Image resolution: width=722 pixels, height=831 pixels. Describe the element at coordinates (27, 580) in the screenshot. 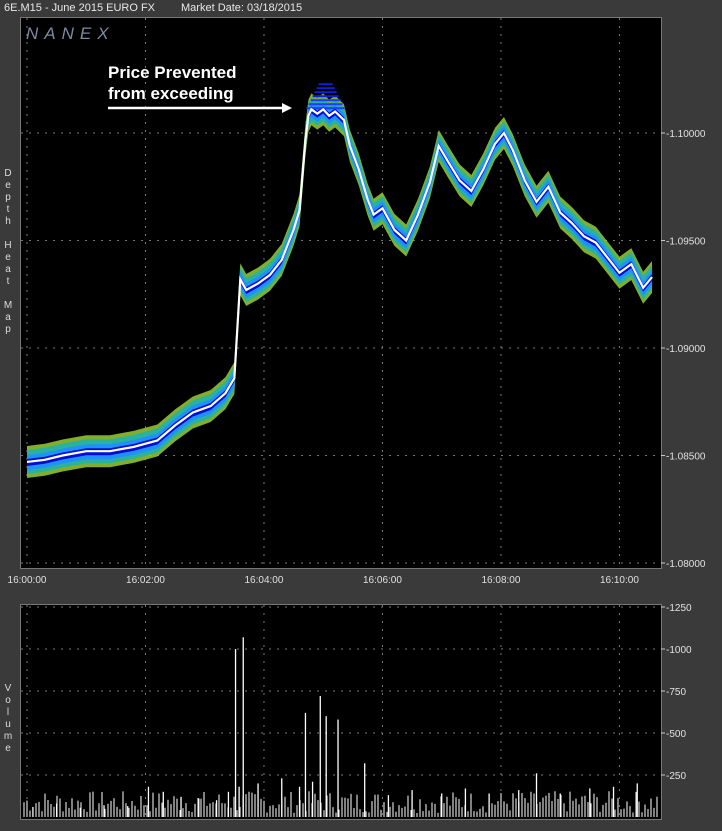

I see `time-tick-label-0: 16:00:00` at that location.